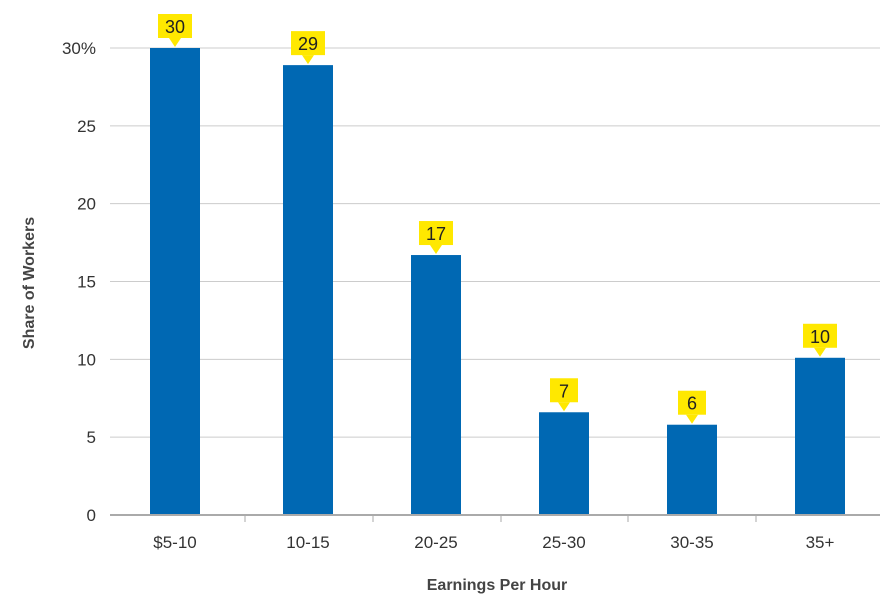 This screenshot has height=599, width=880. I want to click on x-tick-label: 35+, so click(820, 542).